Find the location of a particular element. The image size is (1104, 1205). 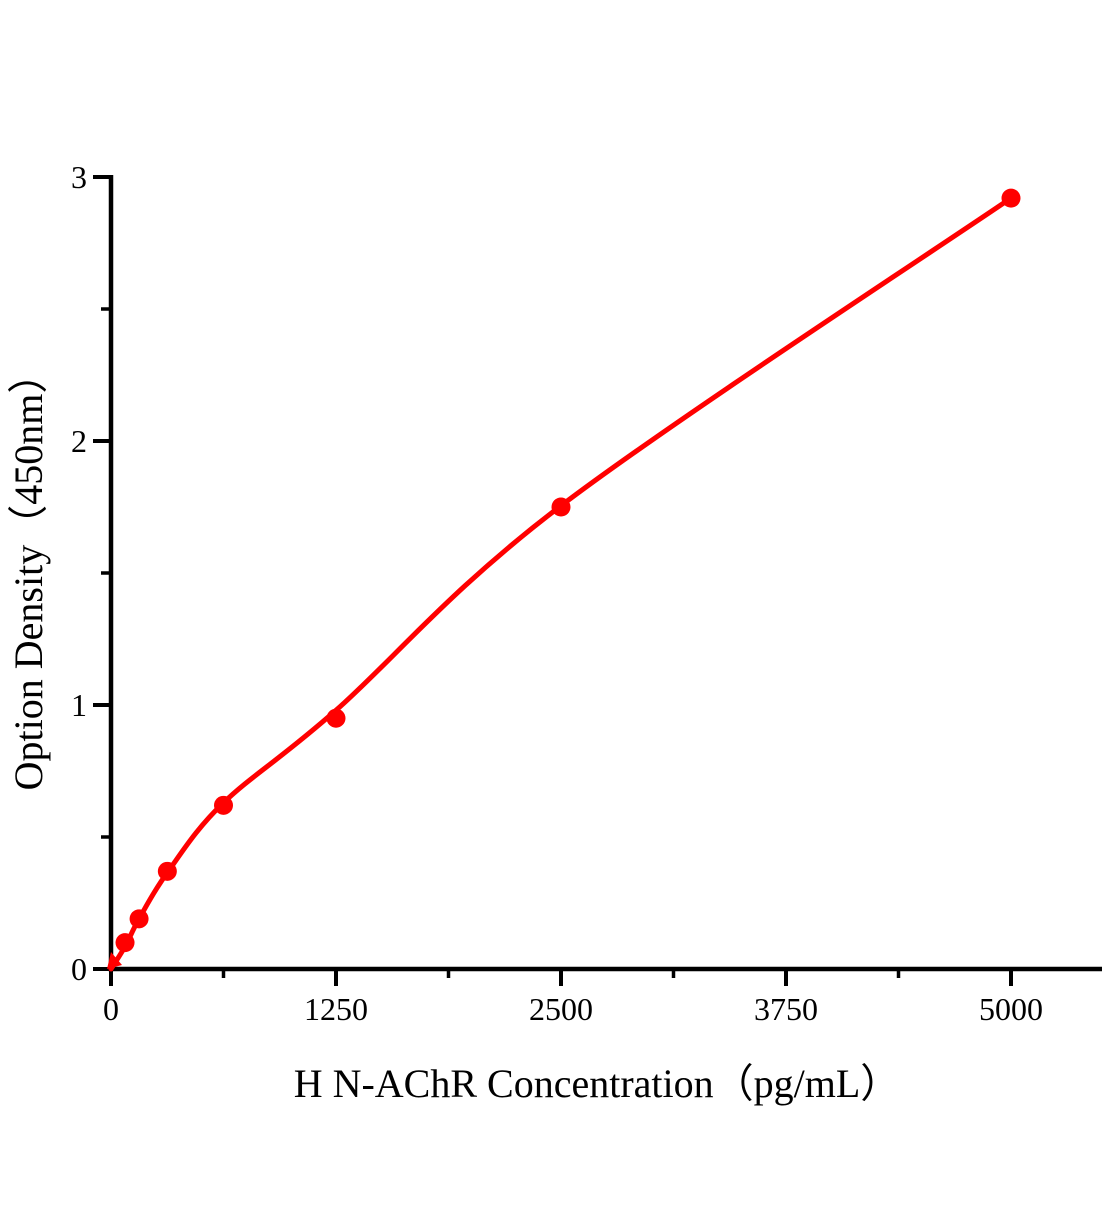

y-tick-label: 1 is located at coordinates (79, 705).